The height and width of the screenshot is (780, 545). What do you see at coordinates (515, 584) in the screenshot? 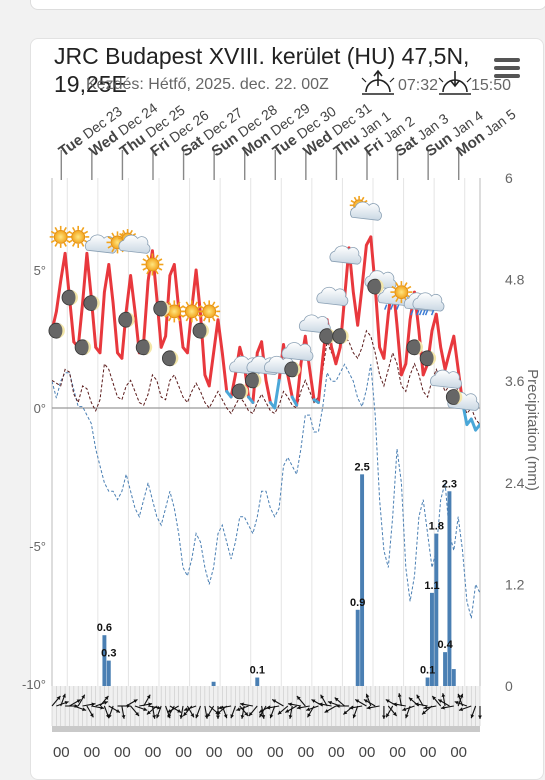
I see `precip-tick-label: 1.2` at bounding box center [515, 584].